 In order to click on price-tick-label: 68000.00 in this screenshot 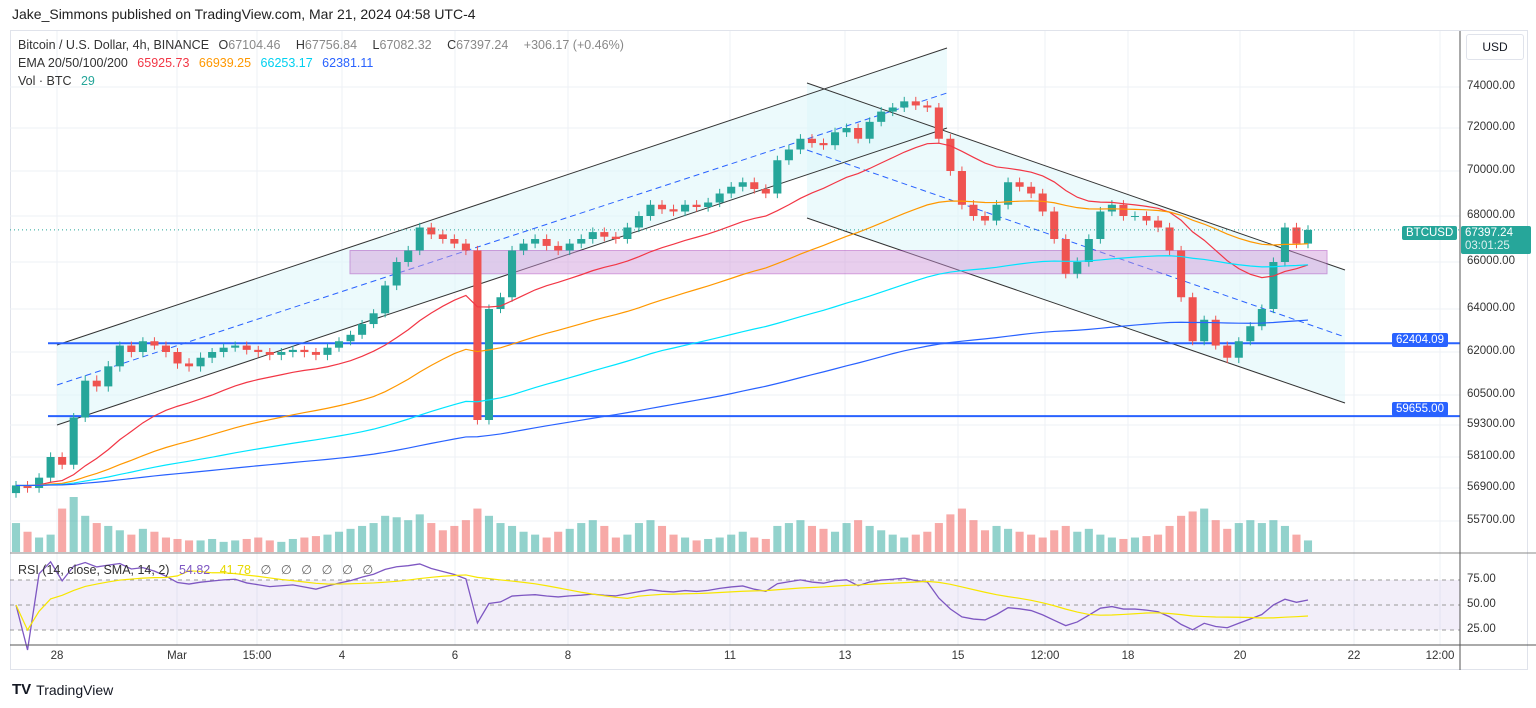, I will do `click(1491, 215)`.